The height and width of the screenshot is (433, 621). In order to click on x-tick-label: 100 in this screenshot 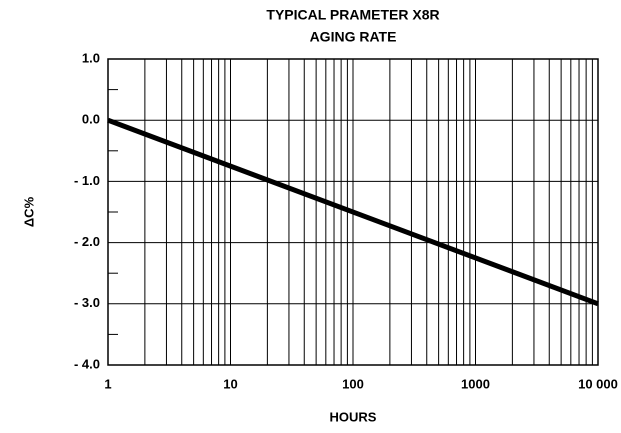, I will do `click(353, 383)`.